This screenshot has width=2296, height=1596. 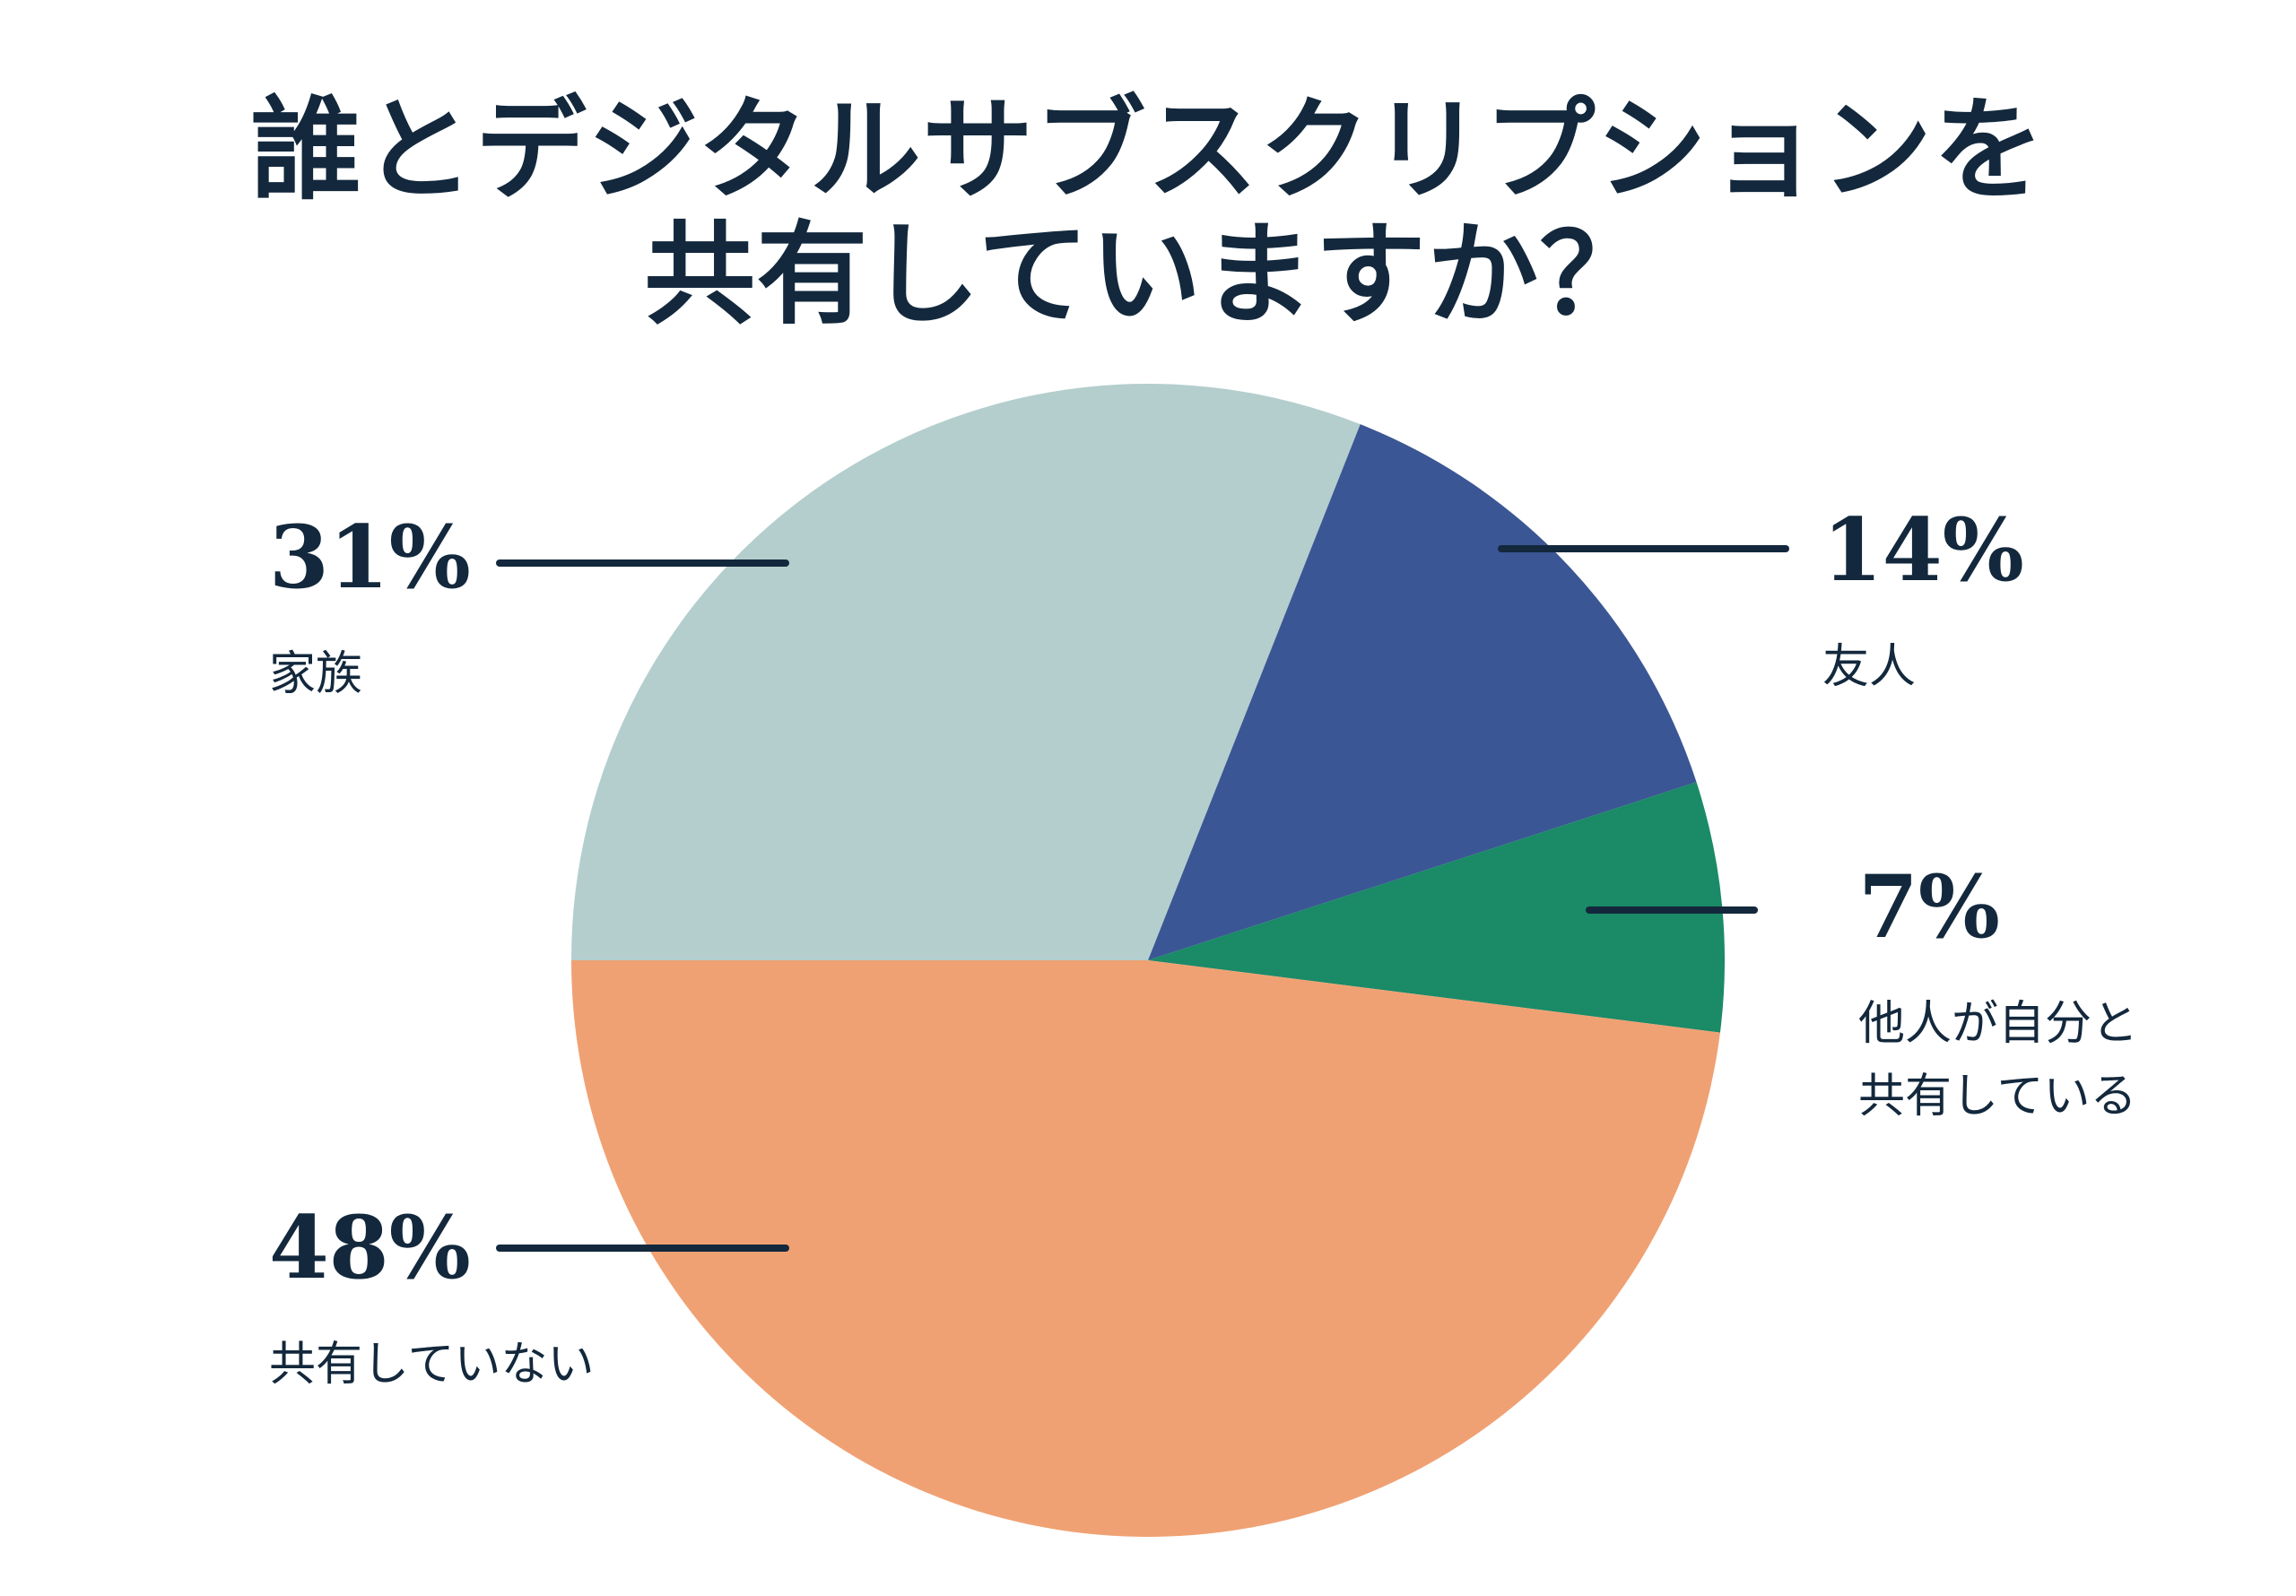 I want to click on leader-line-friends, so click(x=1643, y=549).